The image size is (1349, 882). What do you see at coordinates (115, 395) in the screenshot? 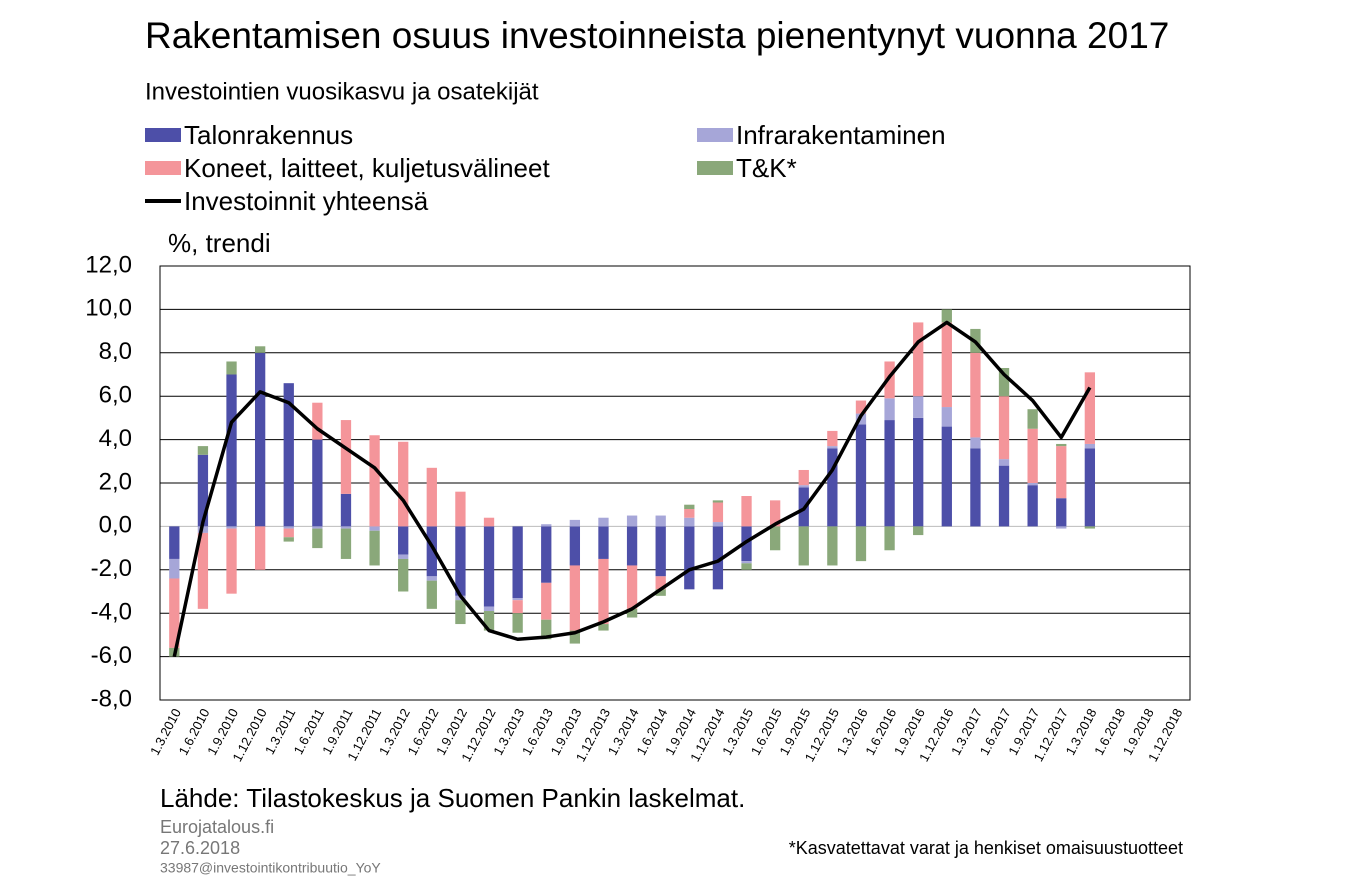
I see `y-tick-label: 6,0` at bounding box center [115, 395].